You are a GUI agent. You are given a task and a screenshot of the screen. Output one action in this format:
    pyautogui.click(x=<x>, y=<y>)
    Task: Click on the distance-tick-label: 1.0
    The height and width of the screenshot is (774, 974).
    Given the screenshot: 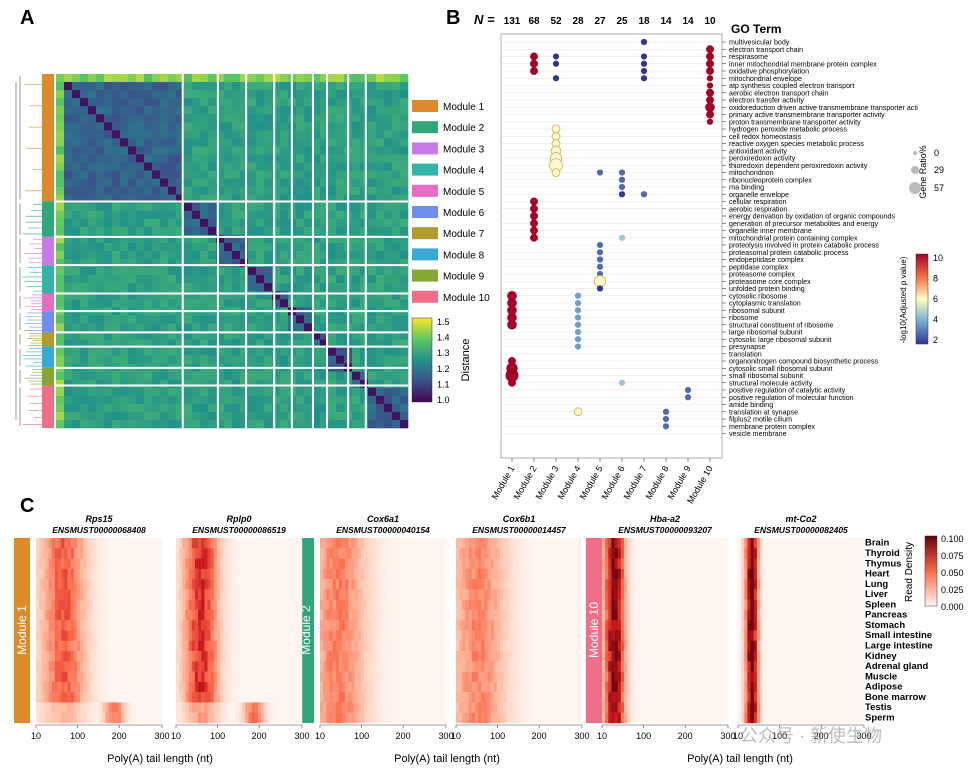 What is the action you would take?
    pyautogui.click(x=443, y=400)
    